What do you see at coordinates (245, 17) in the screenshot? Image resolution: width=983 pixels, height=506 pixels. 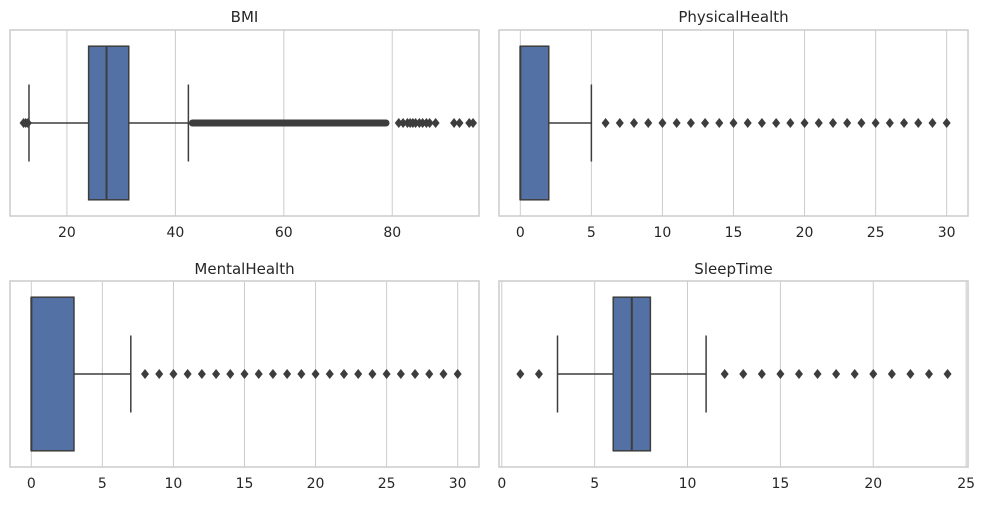 I see `subplot-title: BMI` at bounding box center [245, 17].